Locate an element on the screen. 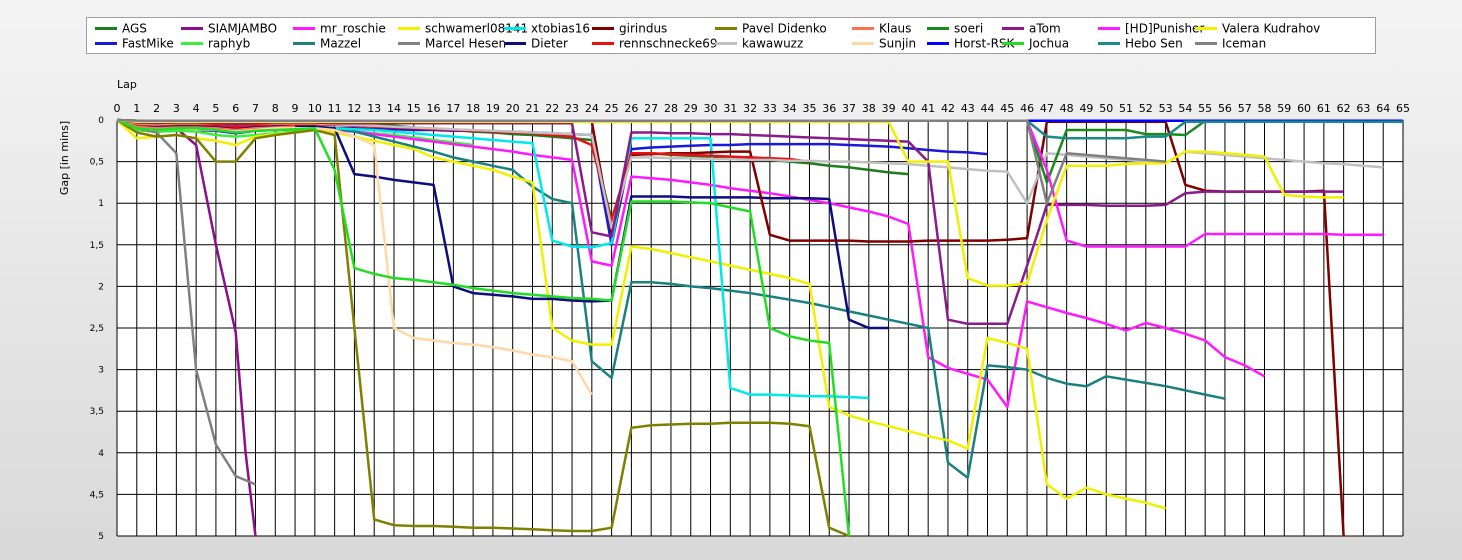  x-tick-label: 18 is located at coordinates (473, 108).